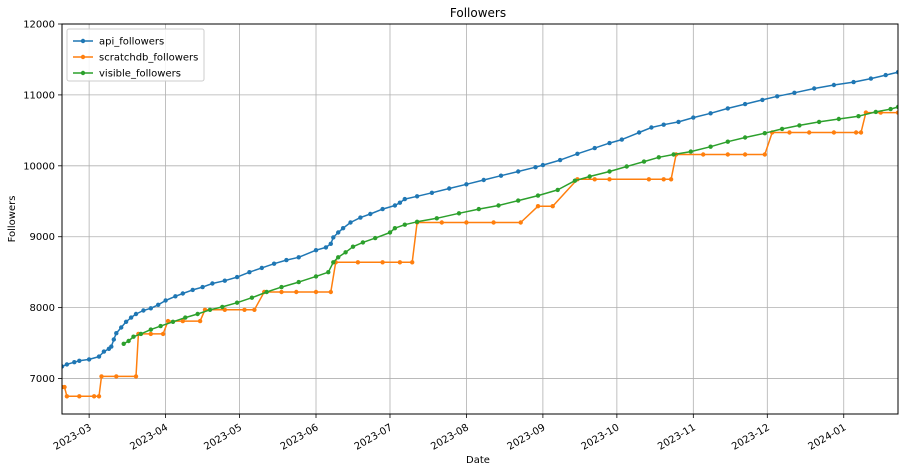  Describe the element at coordinates (39, 95) in the screenshot. I see `y-tick-label: 11000` at that location.